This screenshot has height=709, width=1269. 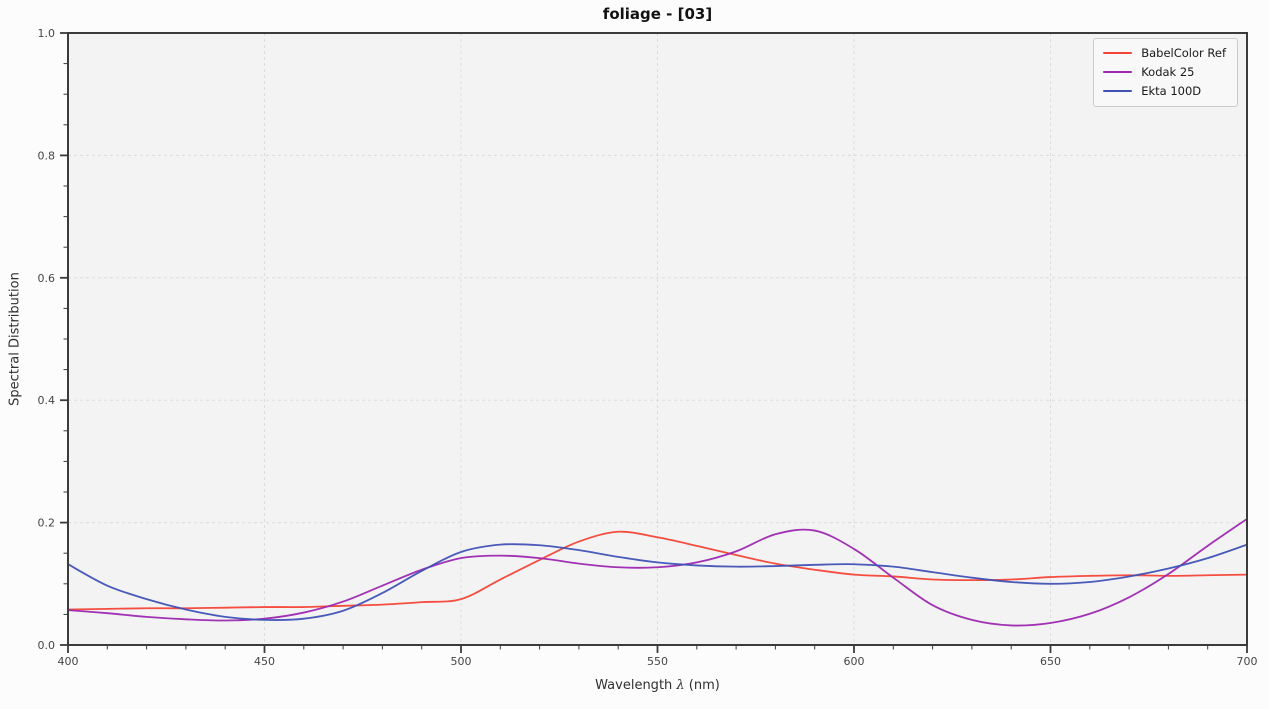 I want to click on y-tick-label-0.8: 0.8, so click(x=47, y=155).